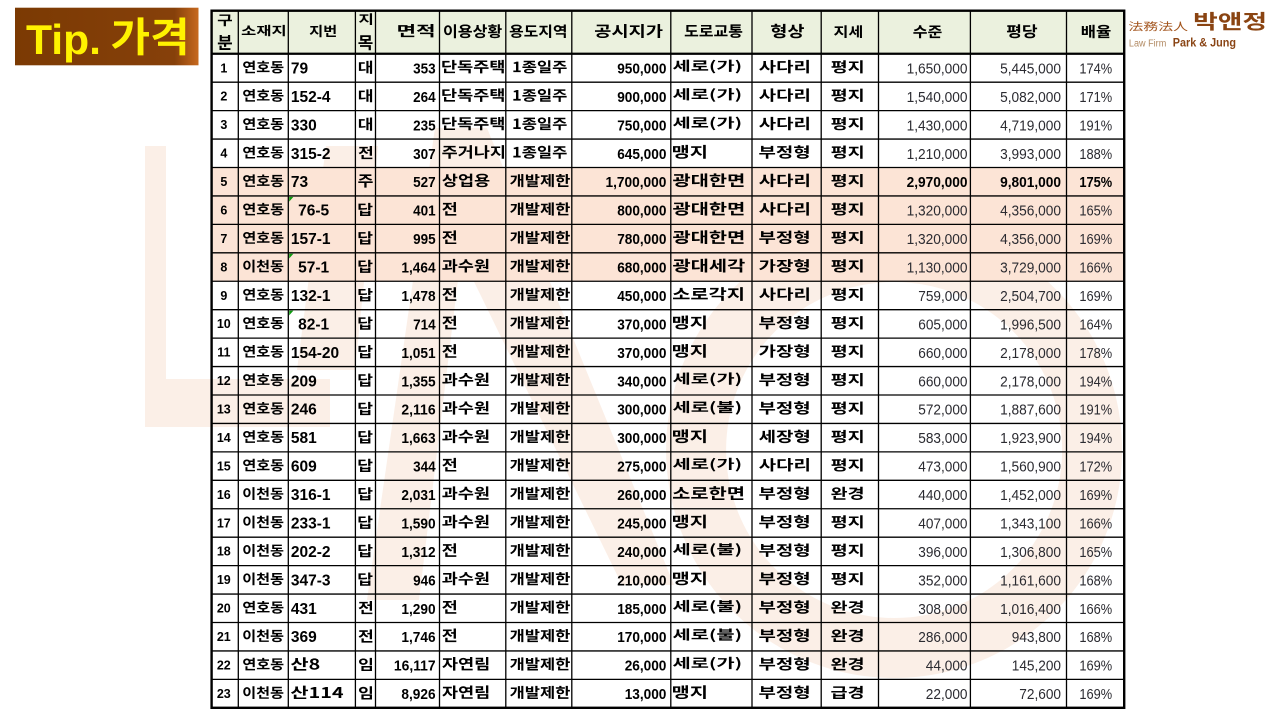 Image resolution: width=1280 pixels, height=720 pixels. What do you see at coordinates (1095, 438) in the screenshot?
I see `svg-text: 194%` at bounding box center [1095, 438].